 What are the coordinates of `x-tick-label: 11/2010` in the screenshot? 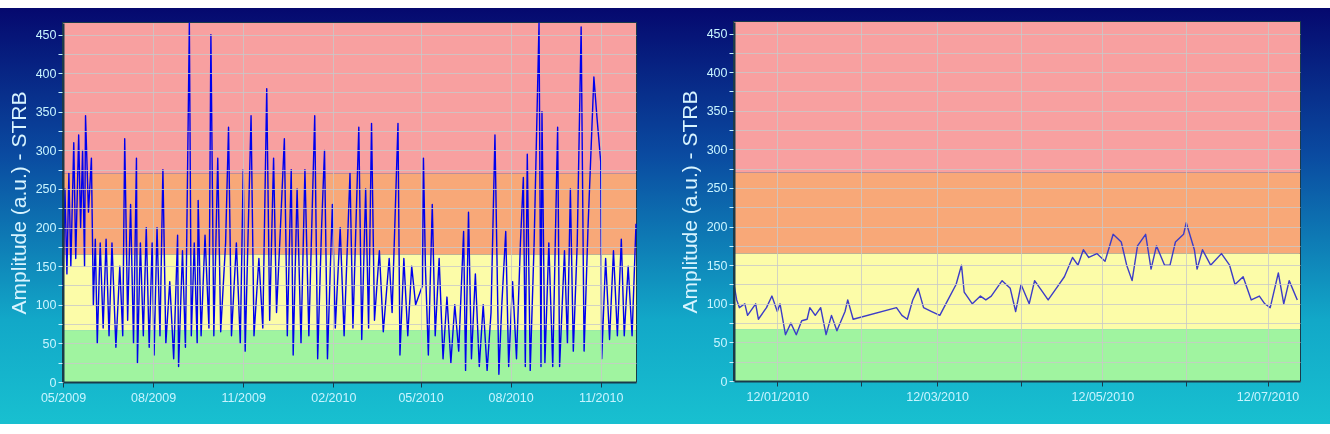 It's located at (601, 397).